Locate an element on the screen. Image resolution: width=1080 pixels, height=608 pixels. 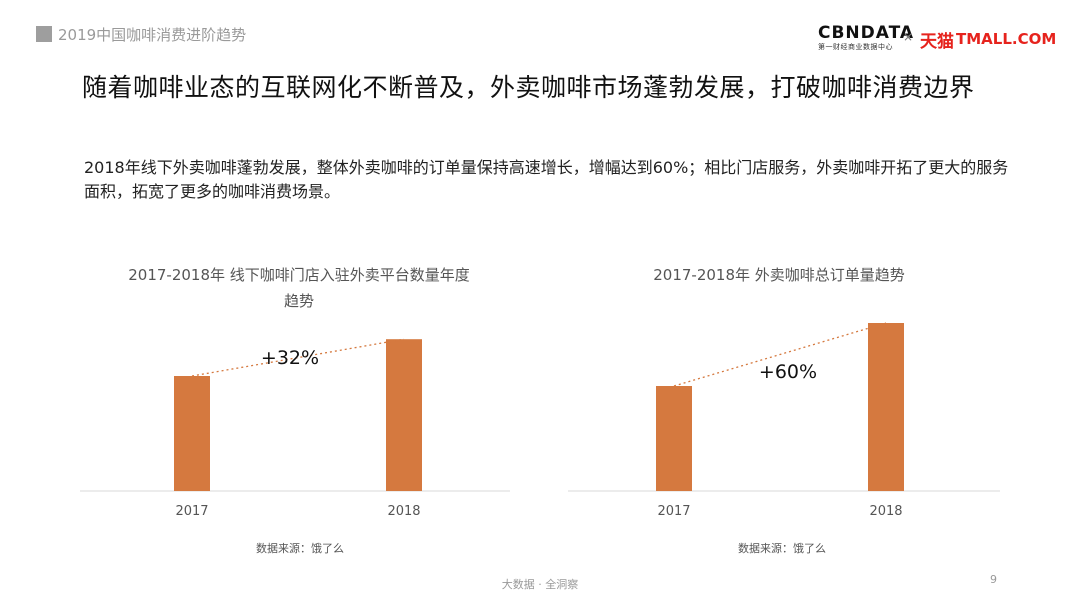
tmall-logo-en: TMALL.COM is located at coordinates (1006, 39).